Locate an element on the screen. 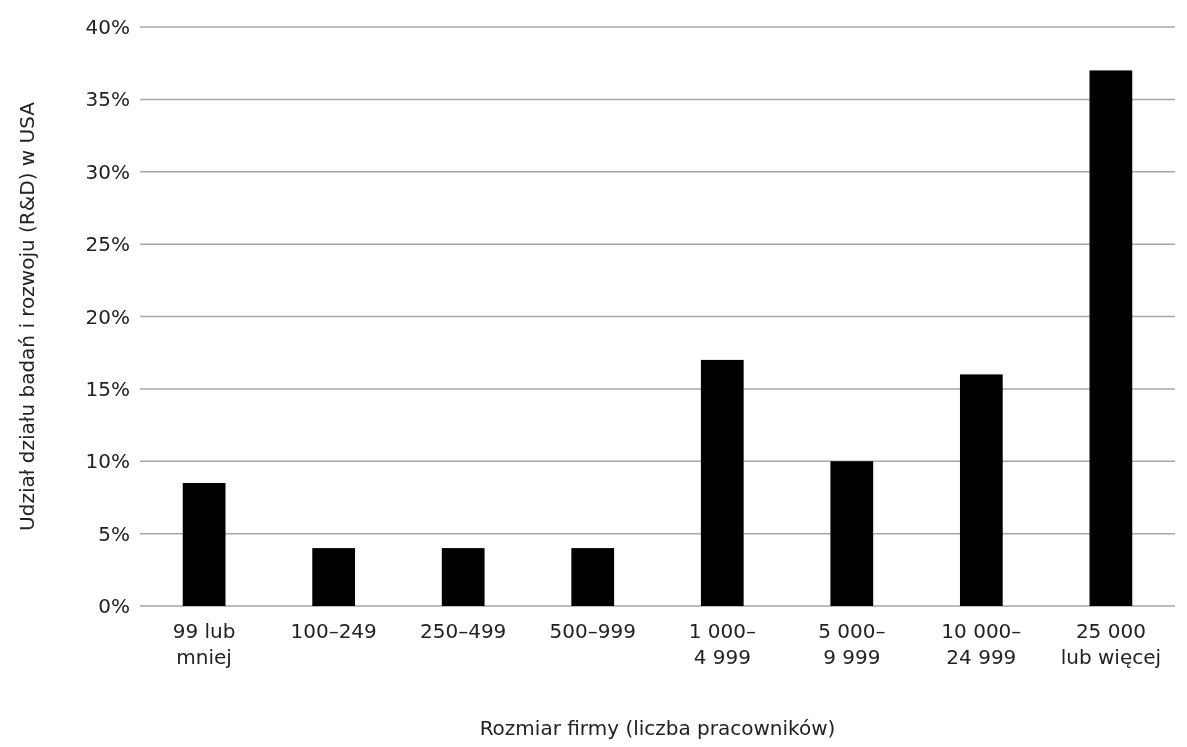 The height and width of the screenshot is (747, 1187). x-tick-label: 500–999 is located at coordinates (592, 631).